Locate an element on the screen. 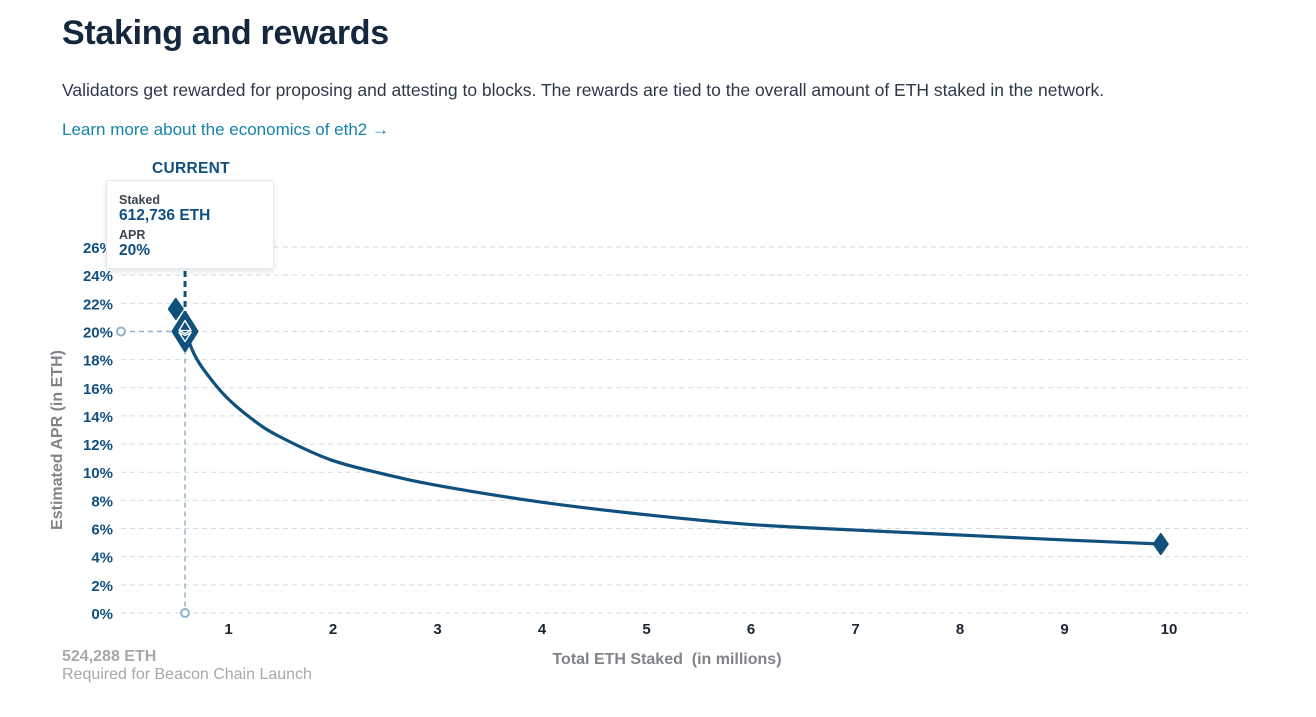 The image size is (1316, 717). eth-icon is located at coordinates (185, 327).